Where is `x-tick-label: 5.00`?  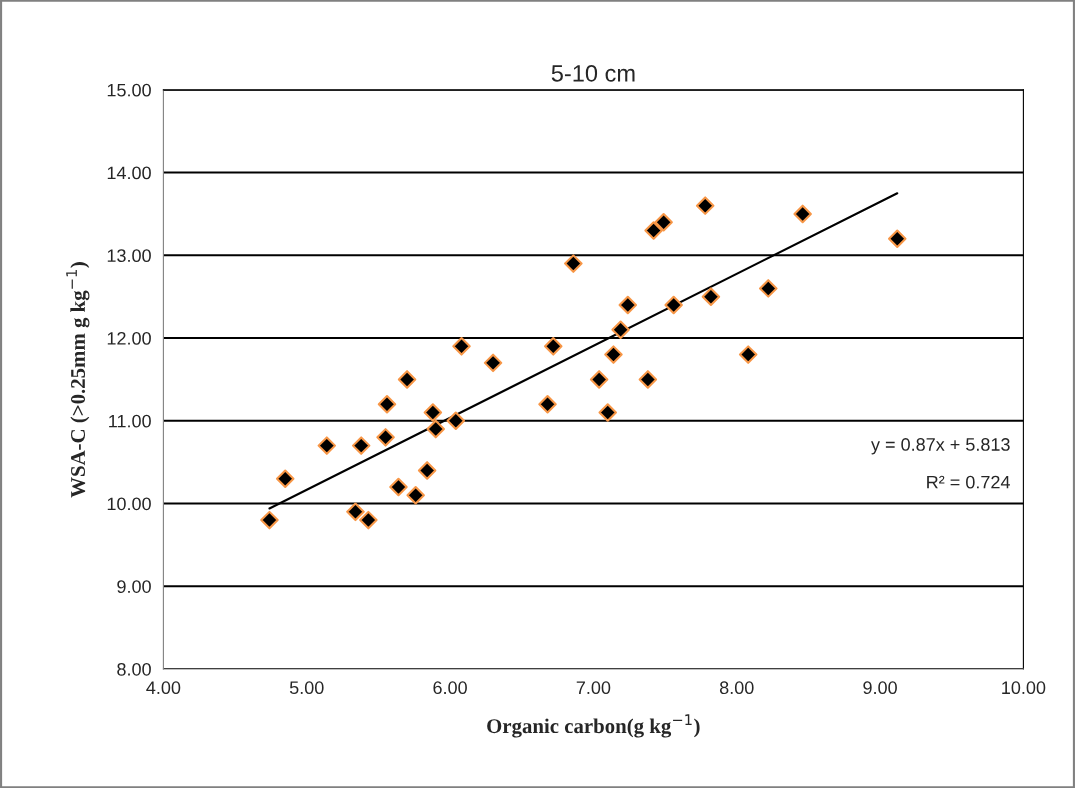 x-tick-label: 5.00 is located at coordinates (306, 688).